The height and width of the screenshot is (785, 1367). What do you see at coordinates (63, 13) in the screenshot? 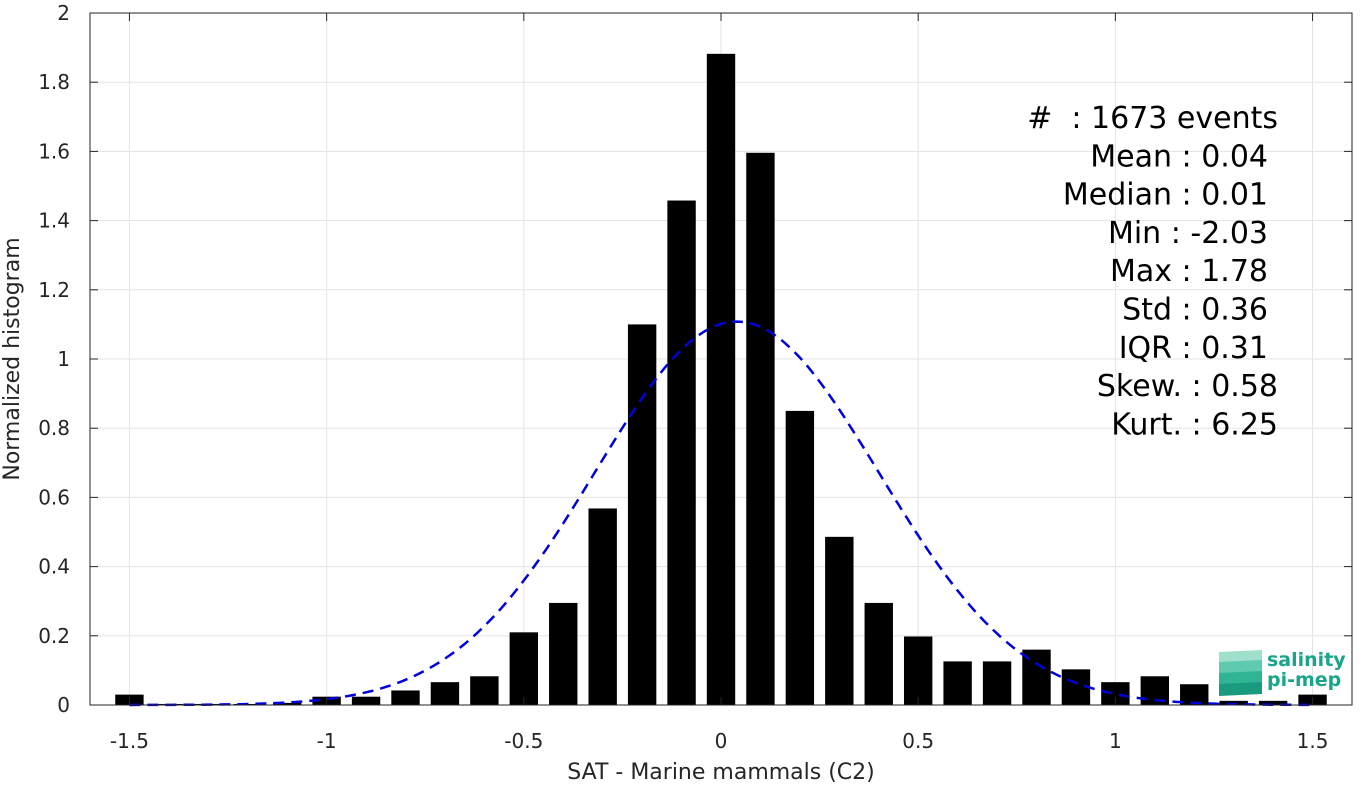
I see `y-tick-label: 2` at bounding box center [63, 13].